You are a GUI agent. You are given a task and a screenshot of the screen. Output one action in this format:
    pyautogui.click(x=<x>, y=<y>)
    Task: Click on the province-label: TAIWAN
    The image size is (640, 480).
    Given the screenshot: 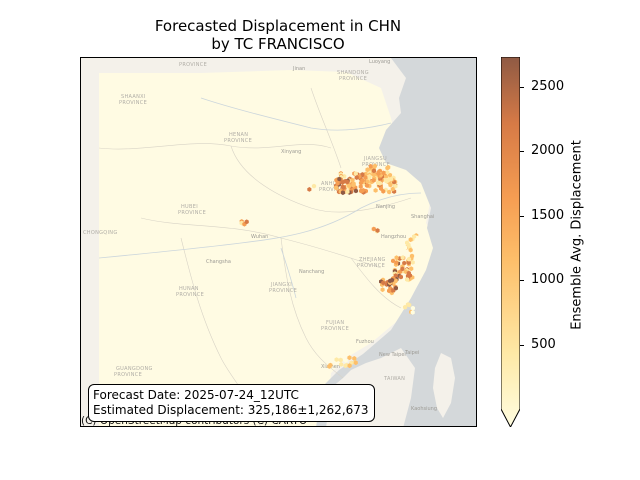 What is the action you would take?
    pyautogui.click(x=394, y=379)
    